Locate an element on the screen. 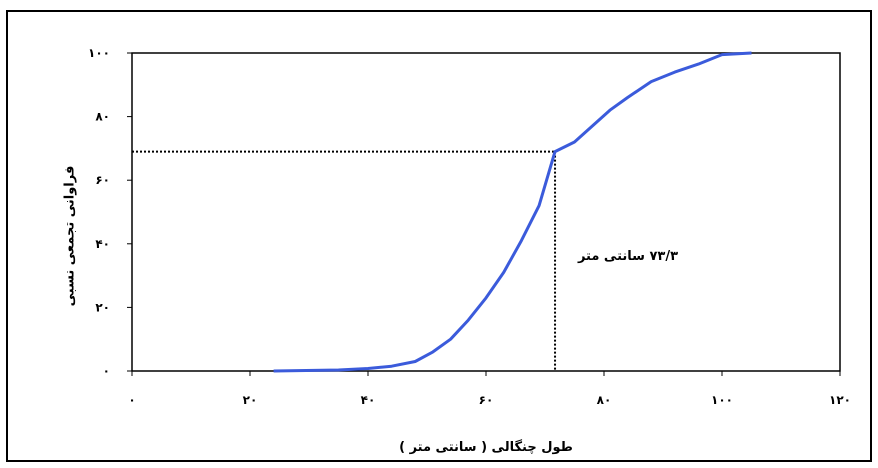 The width and height of the screenshot is (878, 468). y-tick-label: ۲۰ is located at coordinates (102, 307).